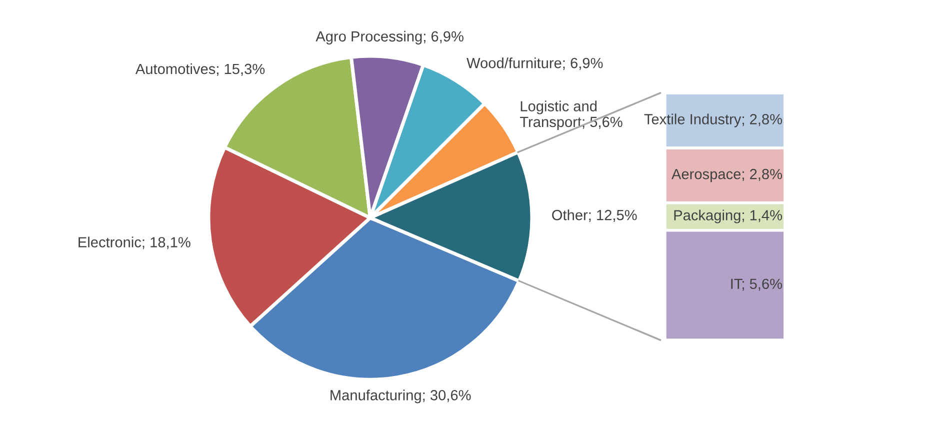 Image resolution: width=944 pixels, height=442 pixels. Describe the element at coordinates (390, 37) in the screenshot. I see `slice-label: Agro Processing; 6,9%` at that location.